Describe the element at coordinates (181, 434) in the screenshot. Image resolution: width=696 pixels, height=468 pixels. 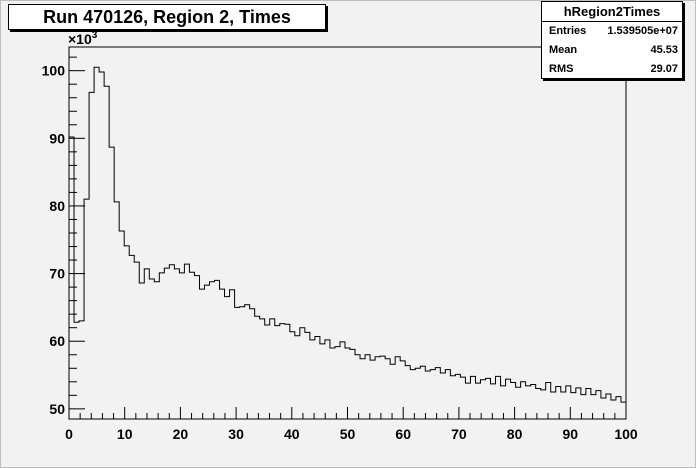
I see `x-tick-label: 20` at that location.